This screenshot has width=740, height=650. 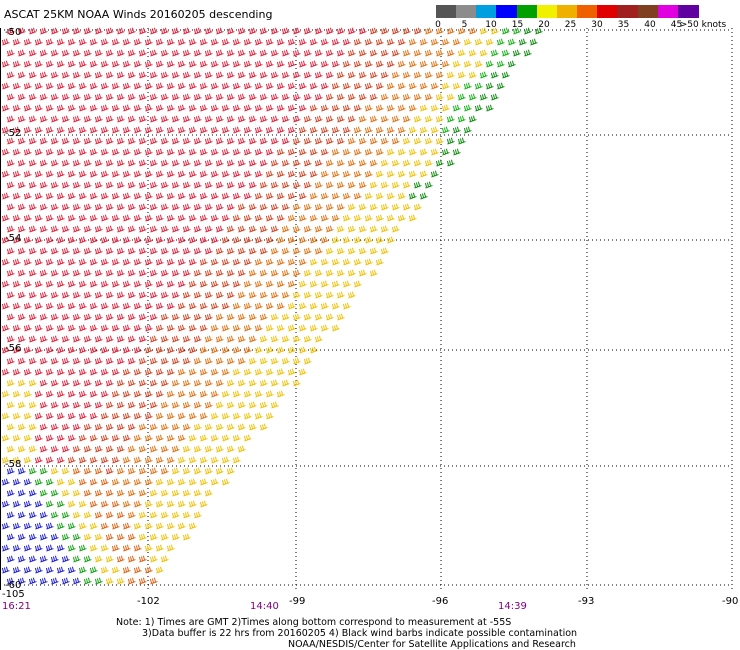 I want to click on legend-label: 15, so click(x=517, y=25).